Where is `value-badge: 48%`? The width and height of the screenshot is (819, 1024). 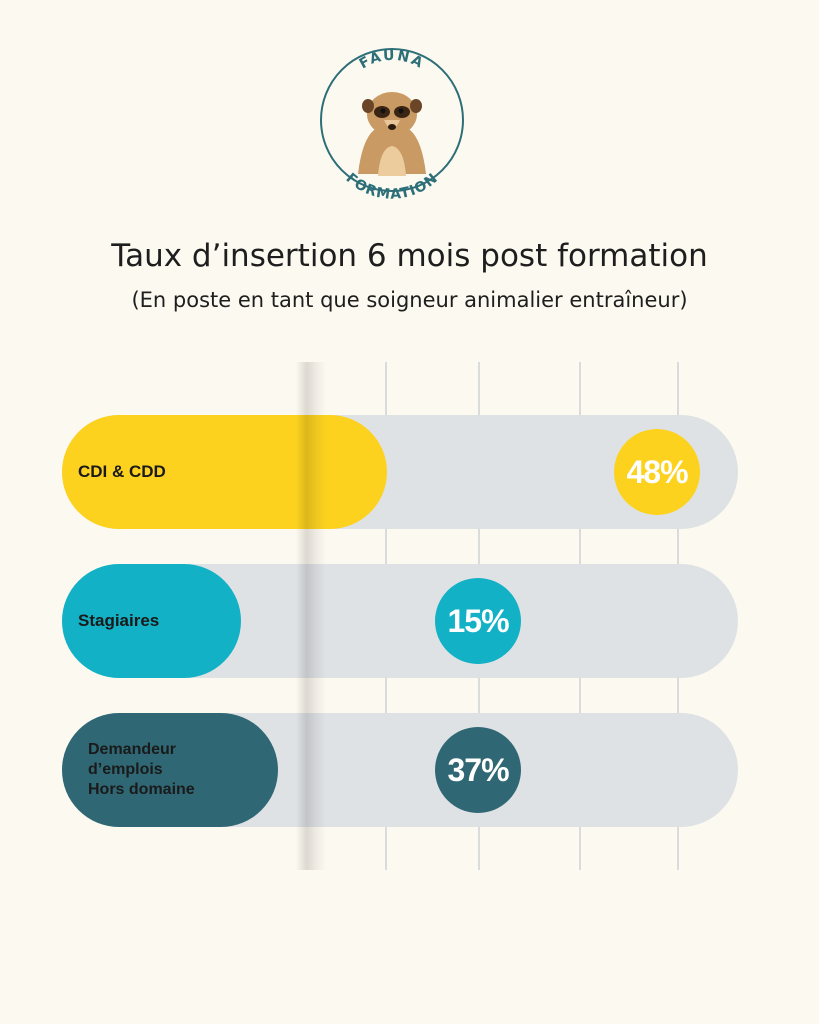
value-badge: 48% is located at coordinates (657, 472).